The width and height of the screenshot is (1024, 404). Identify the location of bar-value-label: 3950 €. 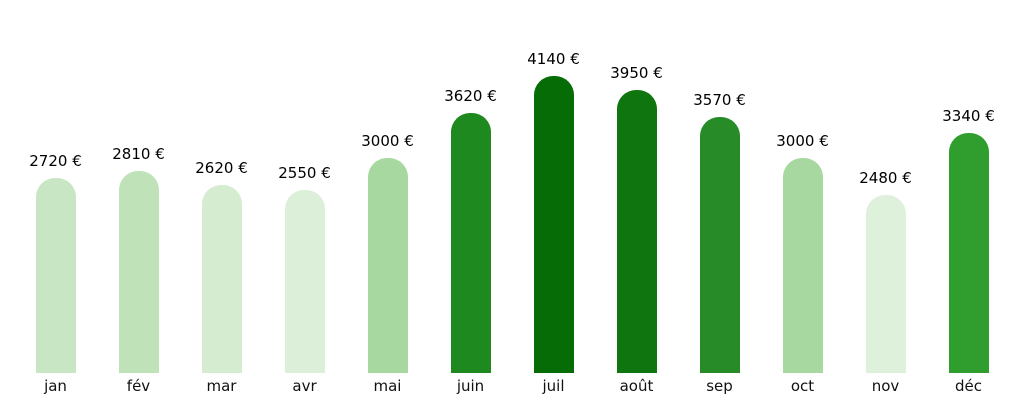
(636, 72).